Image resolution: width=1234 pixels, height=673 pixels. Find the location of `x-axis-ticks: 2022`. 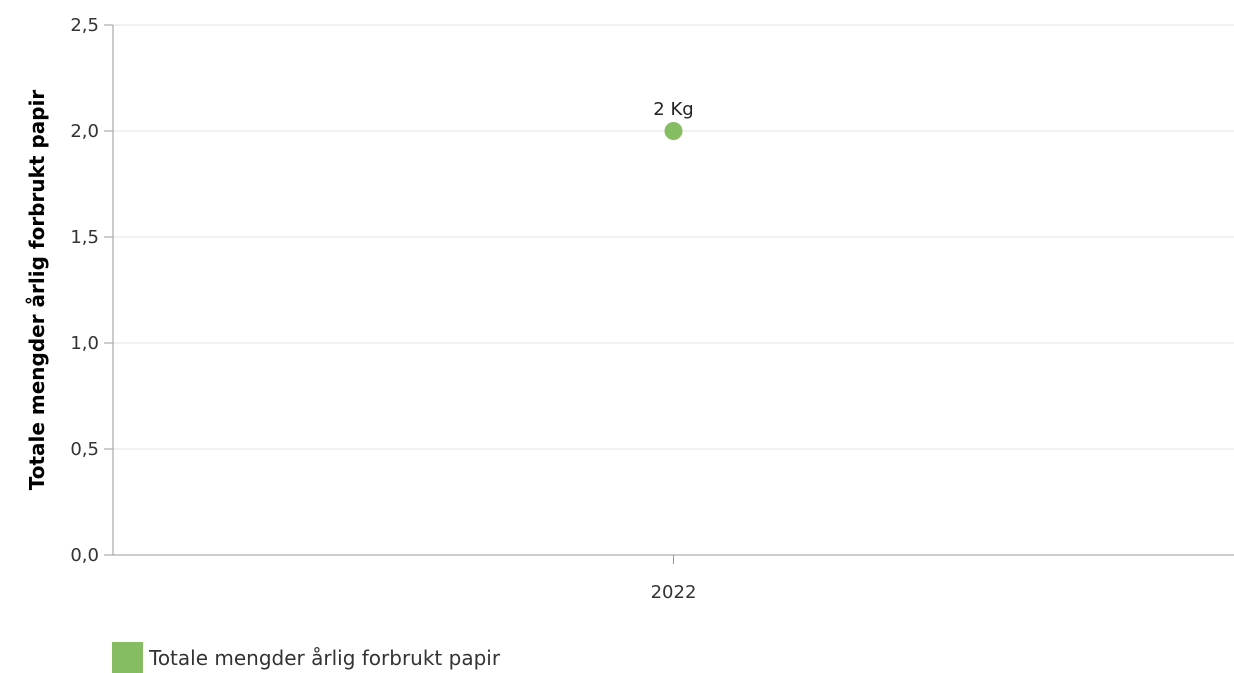

x-axis-ticks: 2022 is located at coordinates (674, 579).